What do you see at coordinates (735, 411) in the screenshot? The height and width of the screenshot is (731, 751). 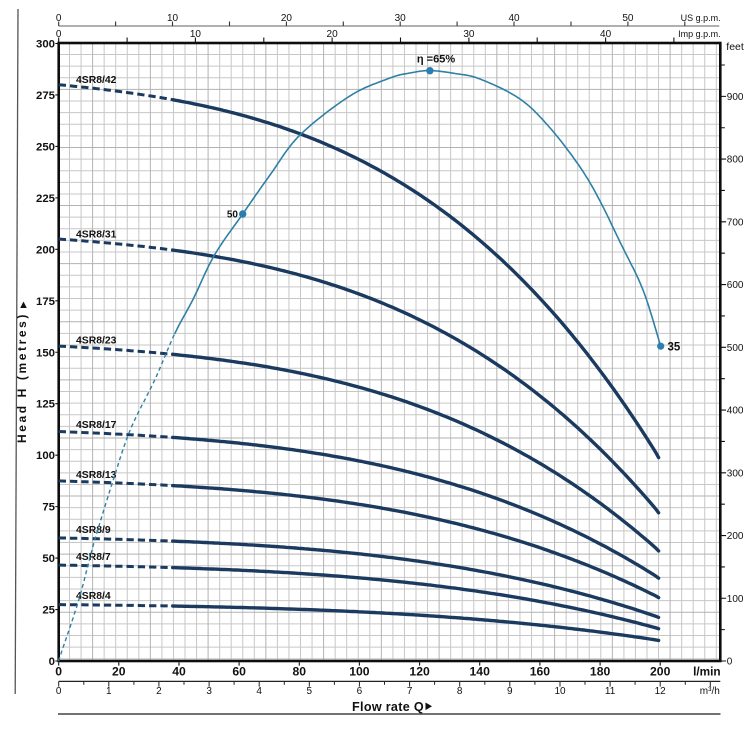 I see `svg-text: 400` at bounding box center [735, 411].